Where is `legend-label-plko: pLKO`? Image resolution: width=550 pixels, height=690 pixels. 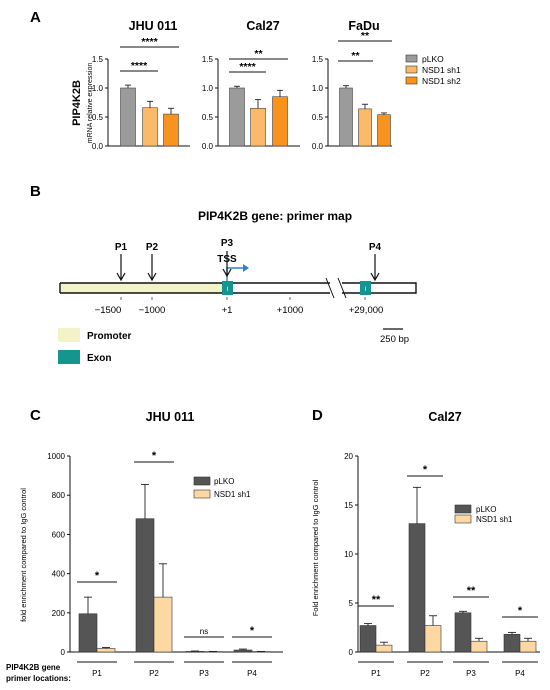
legend-label-plko: pLKO is located at coordinates (433, 59).